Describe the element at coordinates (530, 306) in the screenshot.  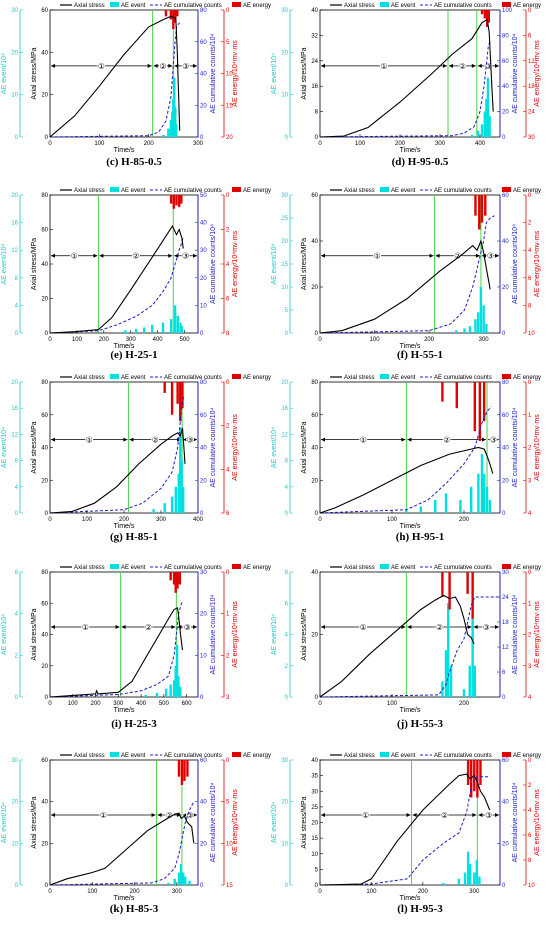
I see `ae-energy-tick-label: 8` at that location.